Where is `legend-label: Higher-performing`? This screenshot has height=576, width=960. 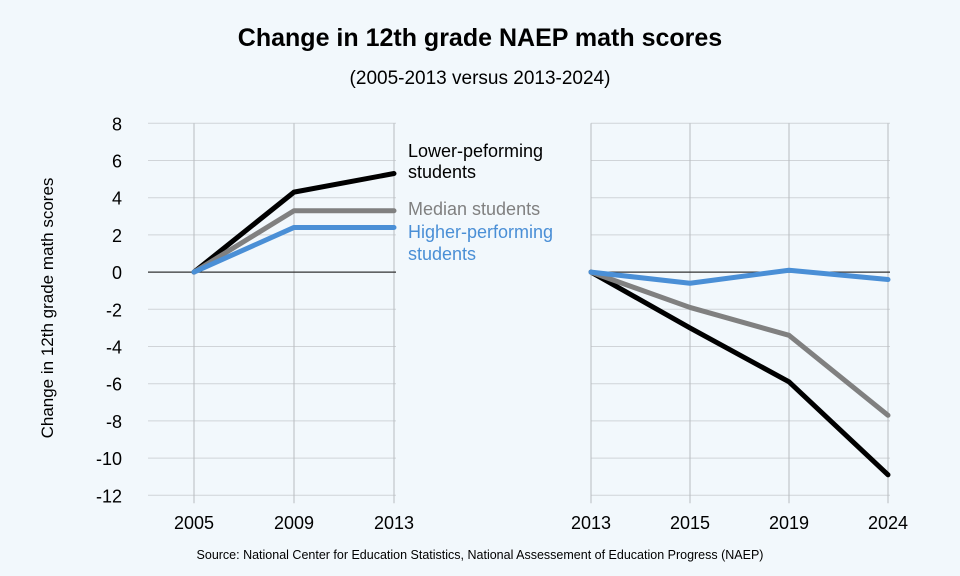
legend-label: Higher-performing is located at coordinates (480, 232).